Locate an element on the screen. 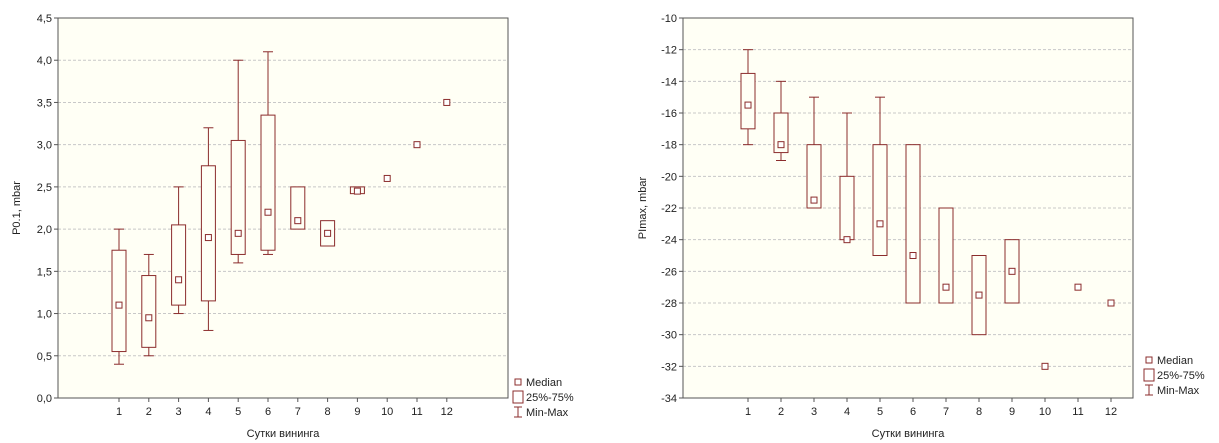 The image size is (1219, 443). y-tick-label: -26 is located at coordinates (669, 272).